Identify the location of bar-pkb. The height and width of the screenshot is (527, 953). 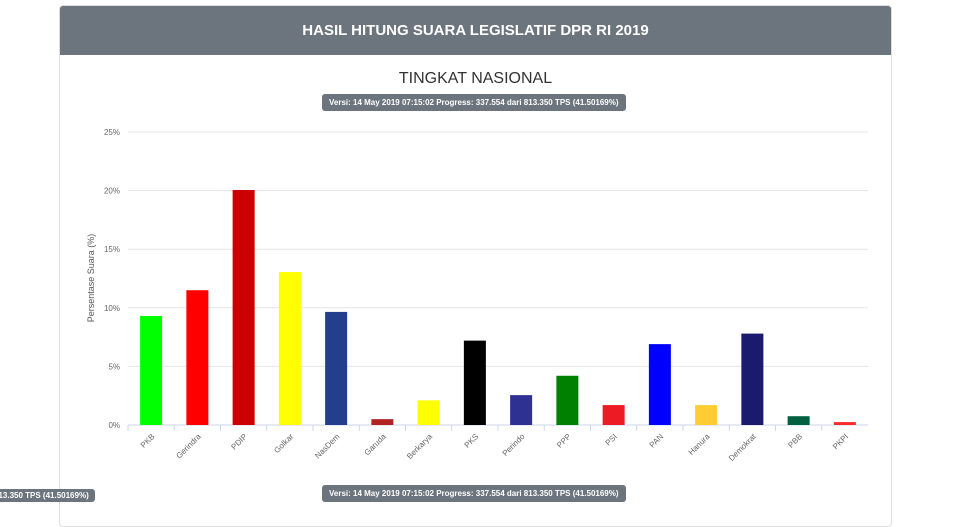
(151, 370).